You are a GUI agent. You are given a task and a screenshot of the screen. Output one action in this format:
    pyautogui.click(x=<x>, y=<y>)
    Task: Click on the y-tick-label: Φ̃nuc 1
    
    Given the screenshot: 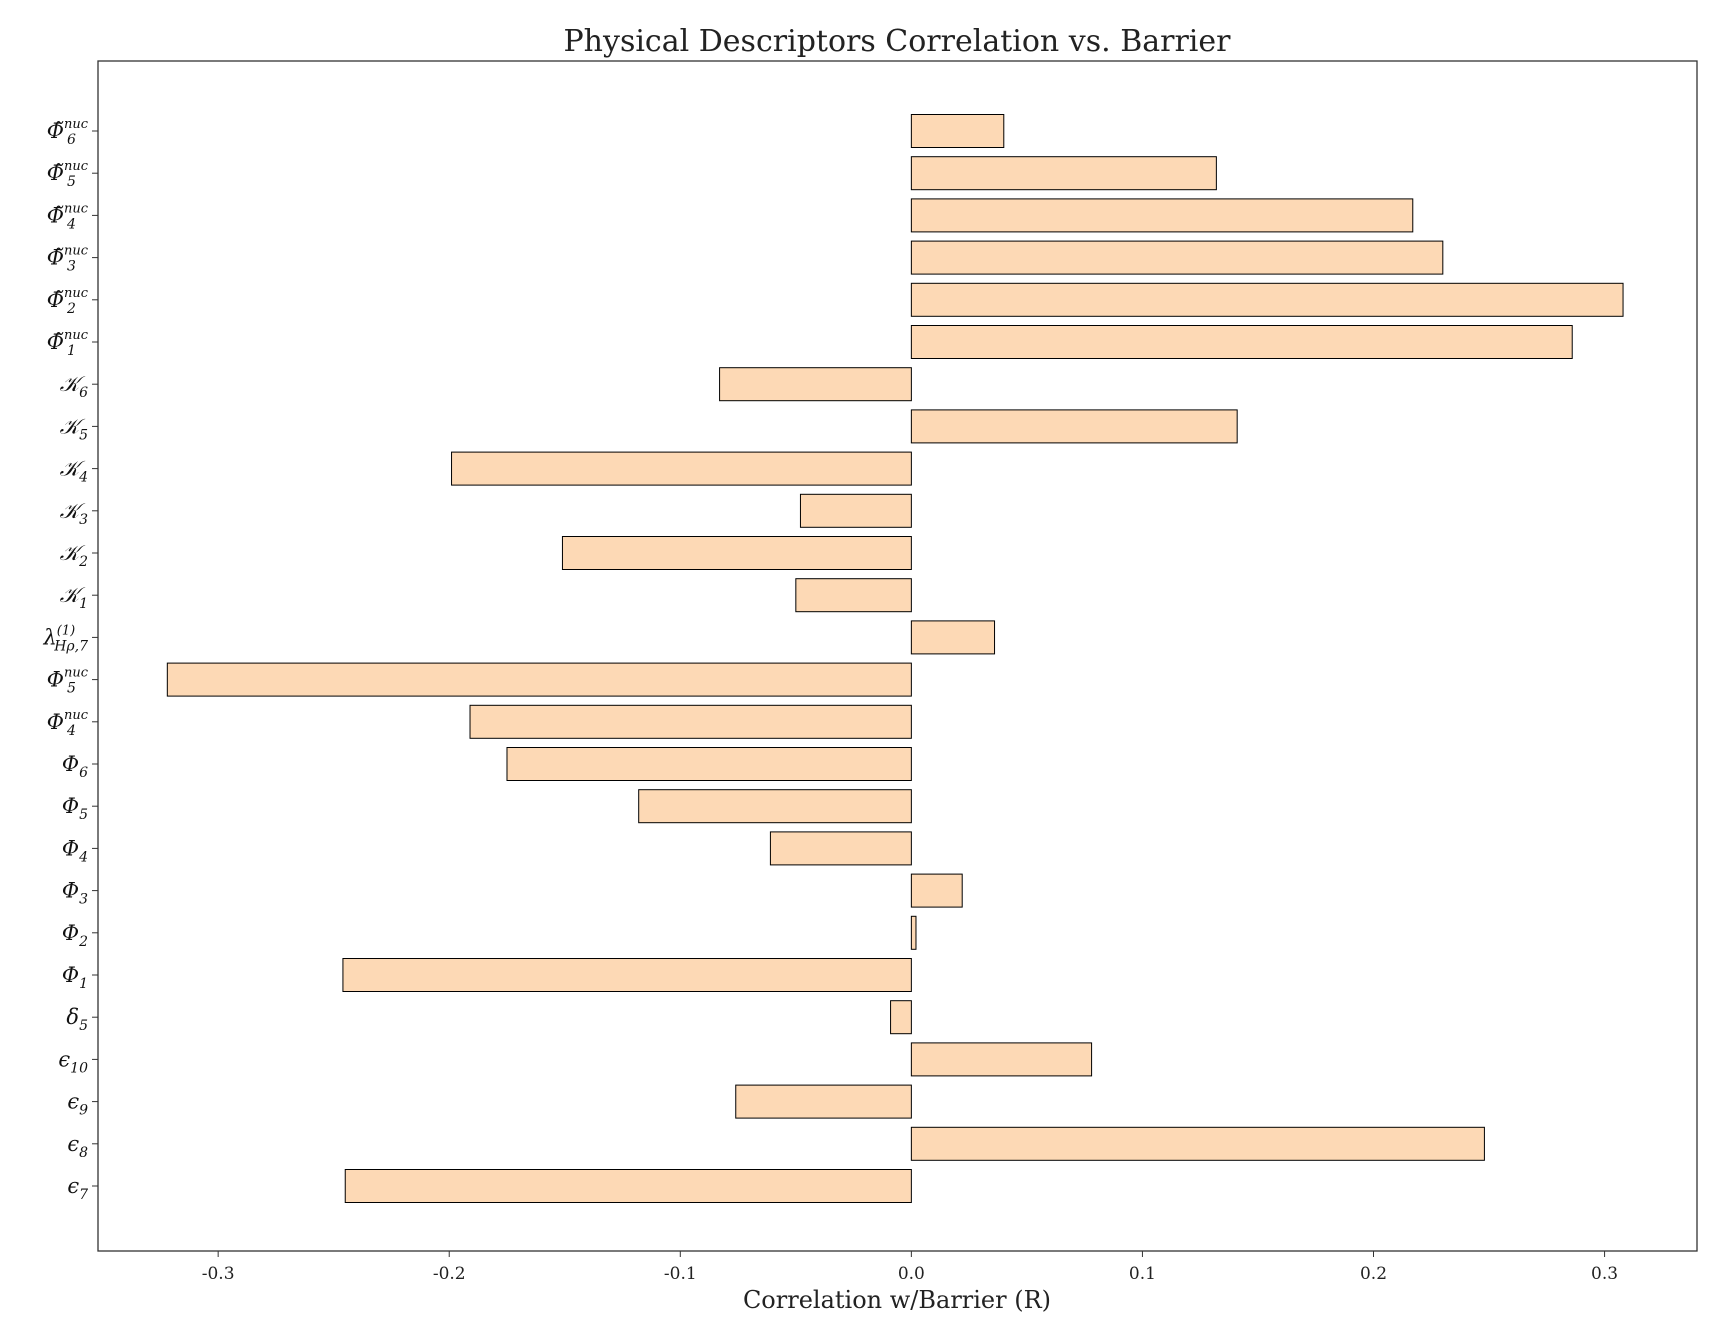 What is the action you would take?
    pyautogui.click(x=68, y=343)
    